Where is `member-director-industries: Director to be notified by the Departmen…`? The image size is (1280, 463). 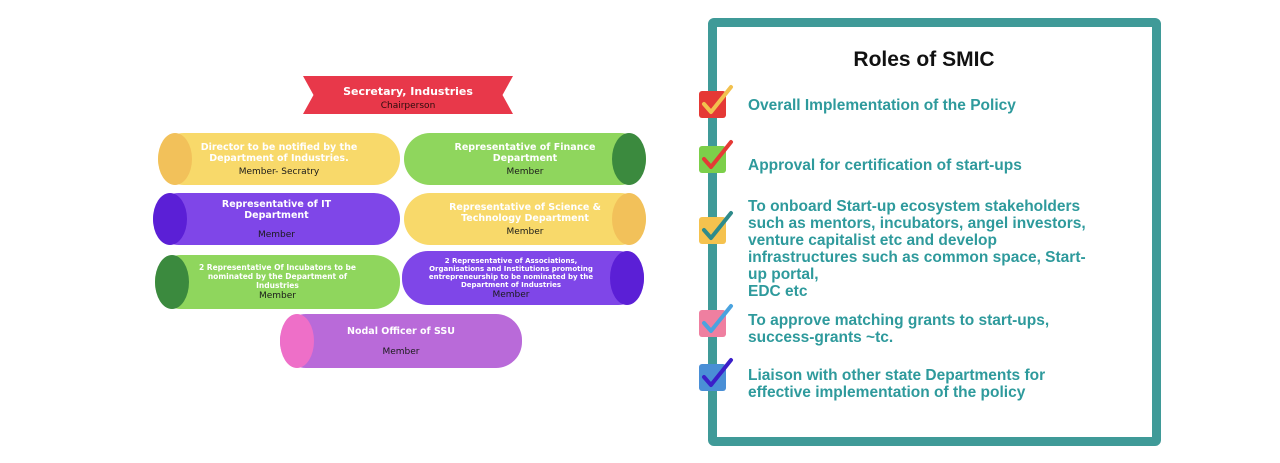
member-director-industries: Director to be notified by the Departmen… is located at coordinates (279, 159).